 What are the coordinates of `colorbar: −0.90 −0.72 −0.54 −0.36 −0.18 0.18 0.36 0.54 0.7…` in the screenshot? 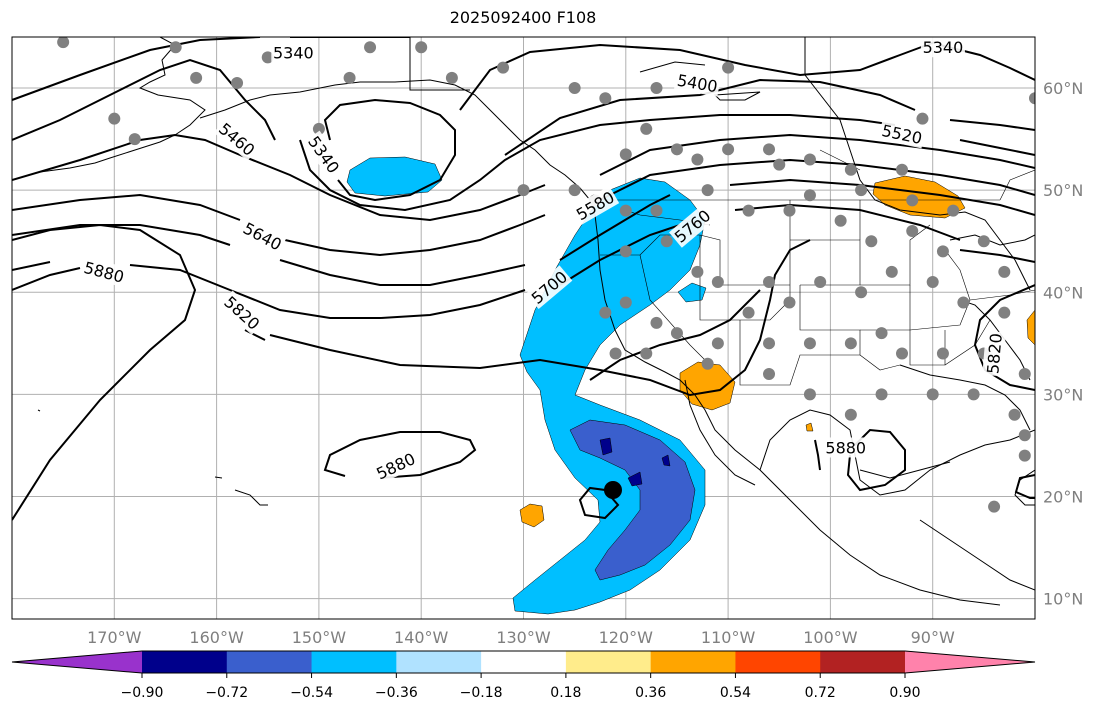 It's located at (523, 675).